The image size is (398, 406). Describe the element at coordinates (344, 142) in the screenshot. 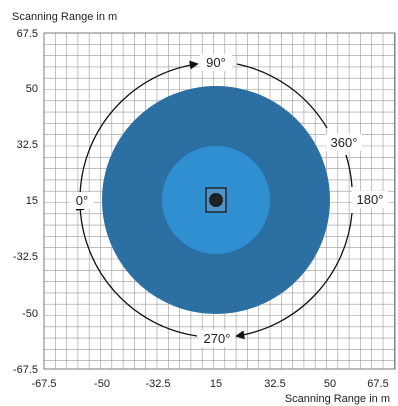

I see `angle-label-360: 360°` at that location.